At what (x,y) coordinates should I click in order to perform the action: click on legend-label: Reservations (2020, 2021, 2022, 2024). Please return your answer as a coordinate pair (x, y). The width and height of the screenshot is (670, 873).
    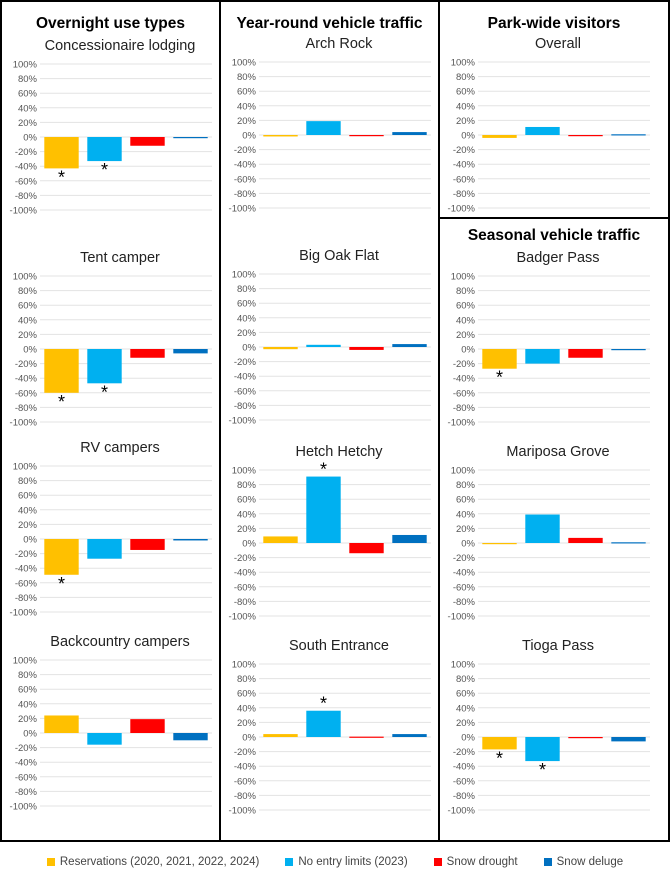
    Looking at the image, I should click on (159, 862).